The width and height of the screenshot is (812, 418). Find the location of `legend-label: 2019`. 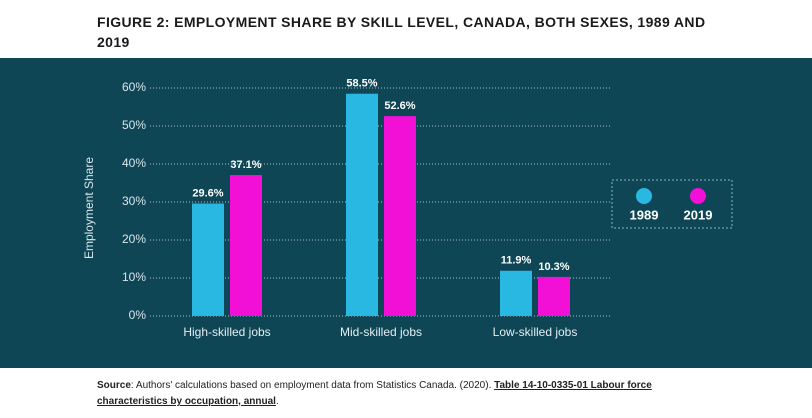

legend-label: 2019 is located at coordinates (698, 214).